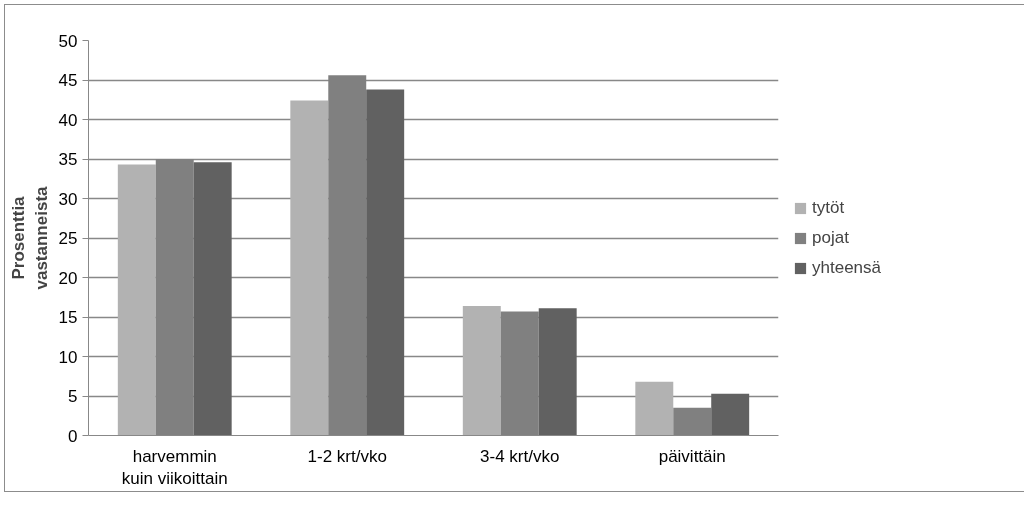 The image size is (1024, 527). I want to click on legend-label: pojat, so click(830, 237).